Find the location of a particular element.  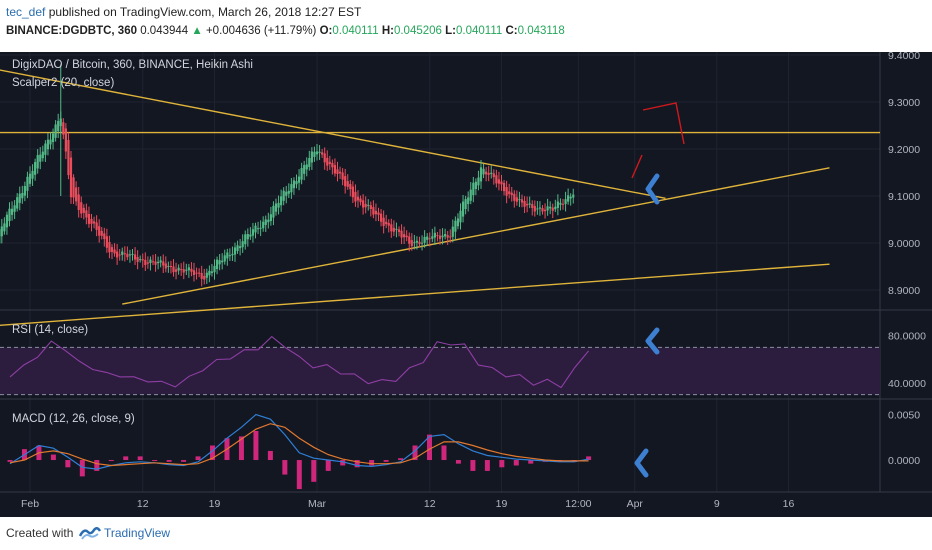

signal-line is located at coordinates (299, 445).